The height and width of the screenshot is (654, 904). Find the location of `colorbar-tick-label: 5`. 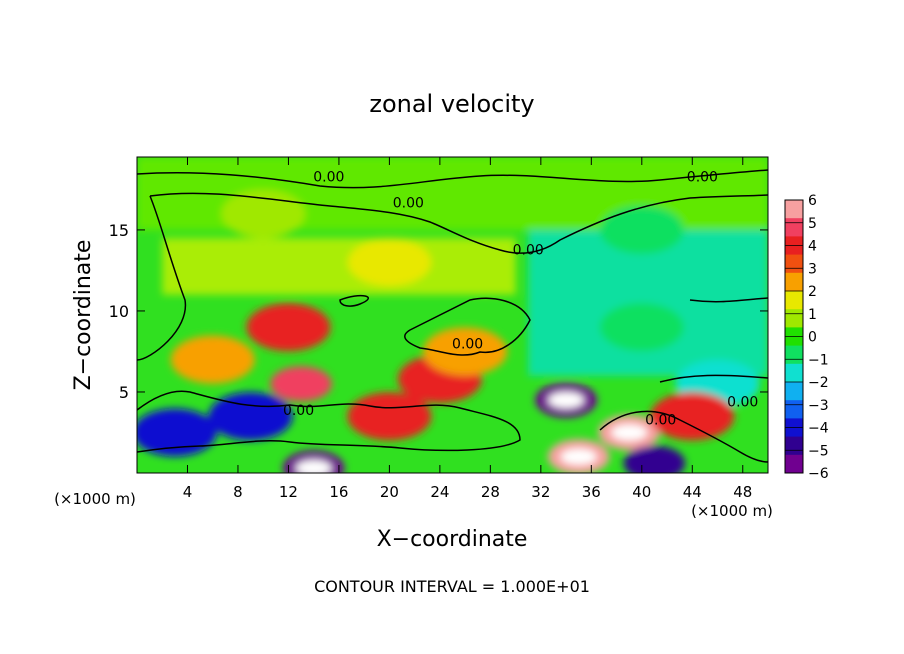

colorbar-tick-label: 5 is located at coordinates (812, 224).